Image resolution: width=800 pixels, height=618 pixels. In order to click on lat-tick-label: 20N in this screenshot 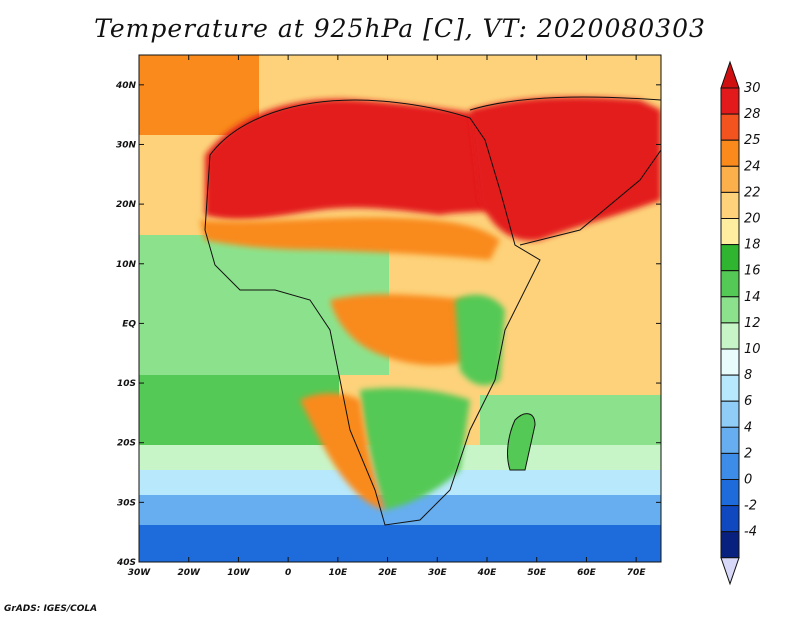, I will do `click(126, 205)`.